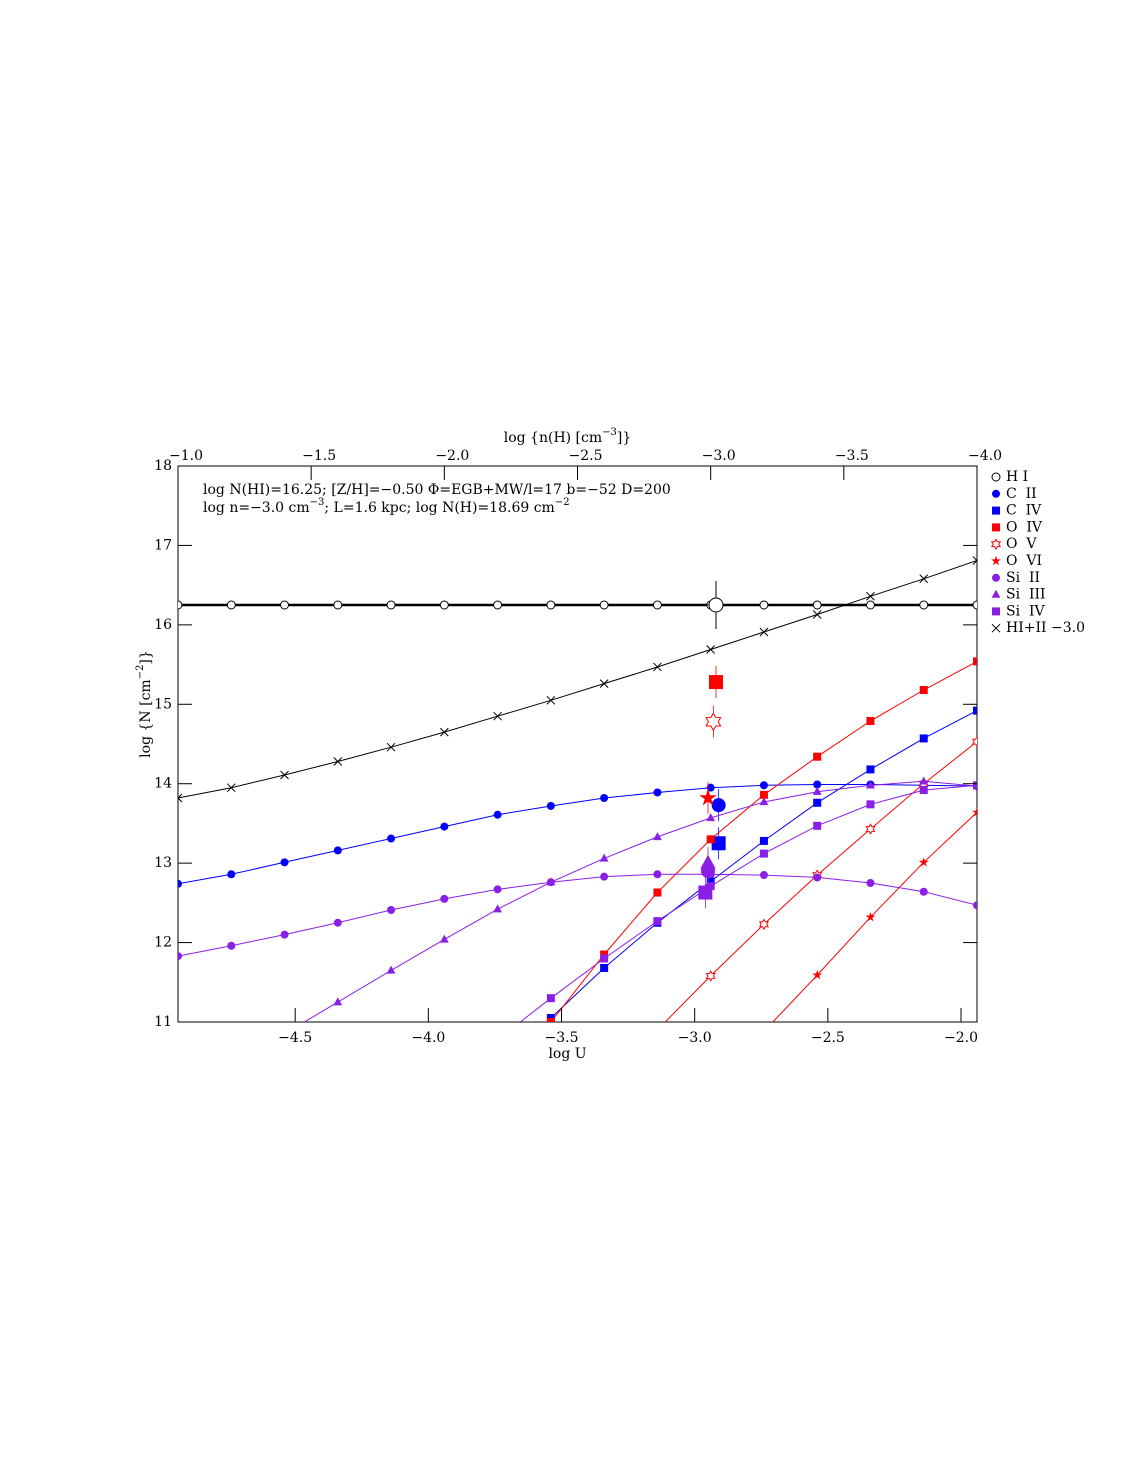  I want to click on y-tick-label: 18, so click(163, 466).